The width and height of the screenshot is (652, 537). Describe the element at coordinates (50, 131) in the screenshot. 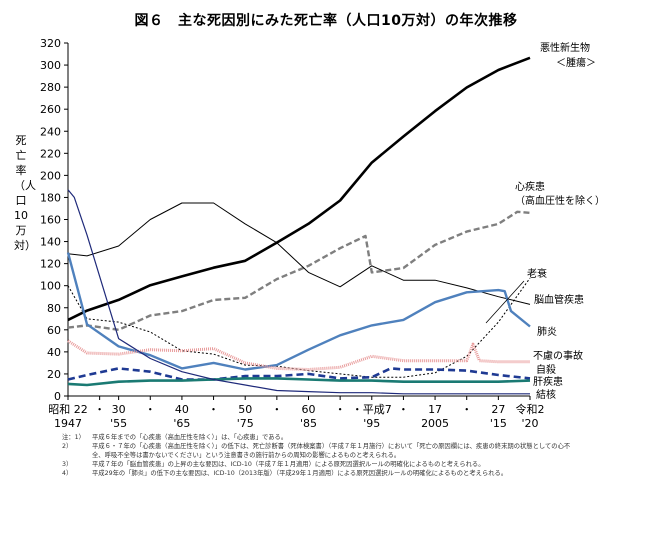

I see `y-tick-label: 240` at that location.